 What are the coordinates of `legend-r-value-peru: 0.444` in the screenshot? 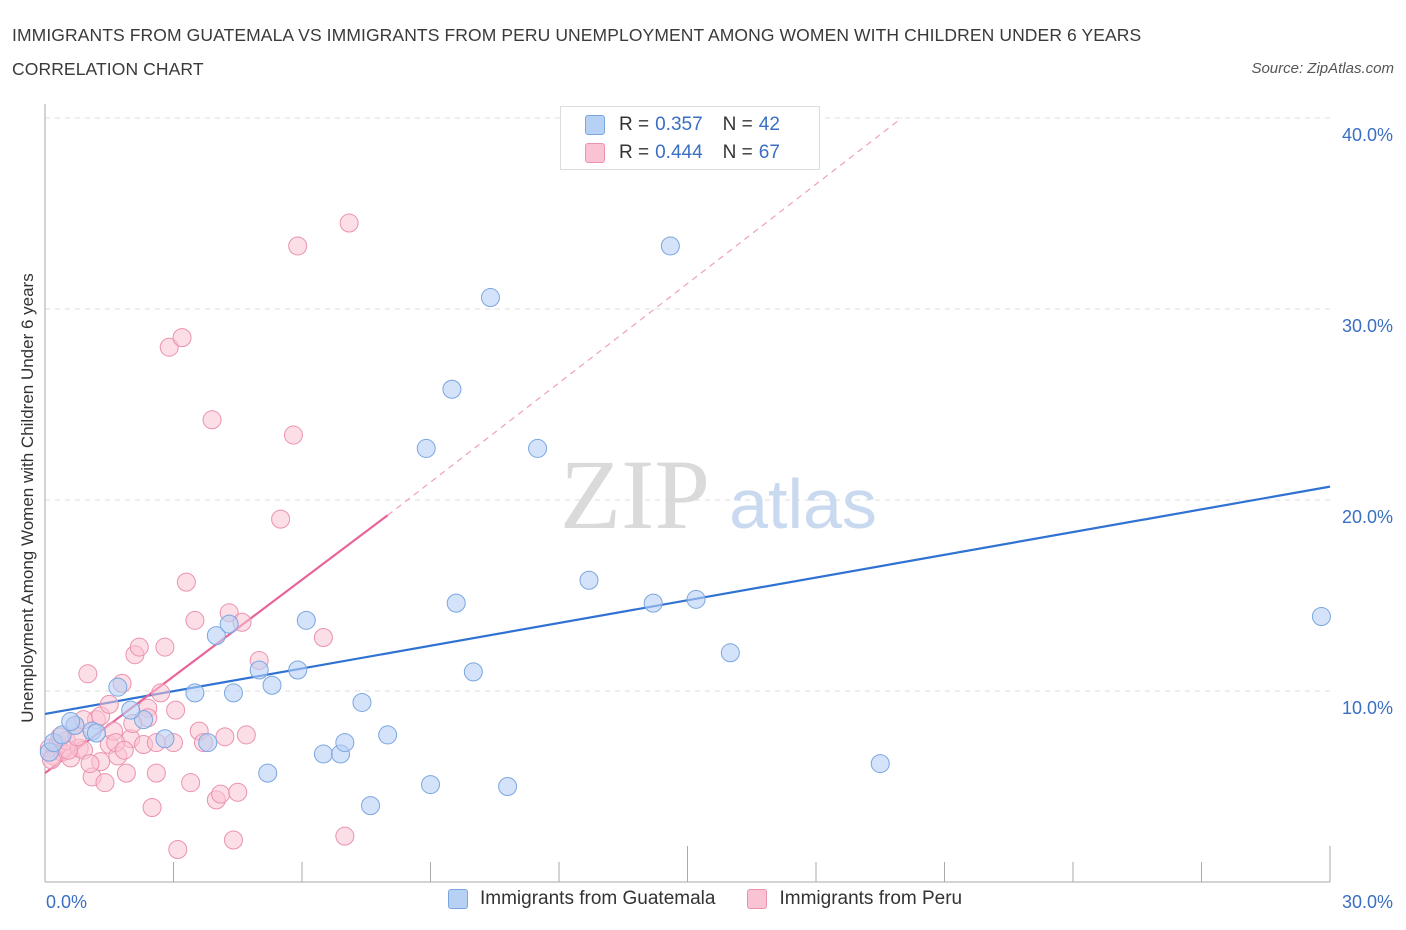 It's located at (679, 152).